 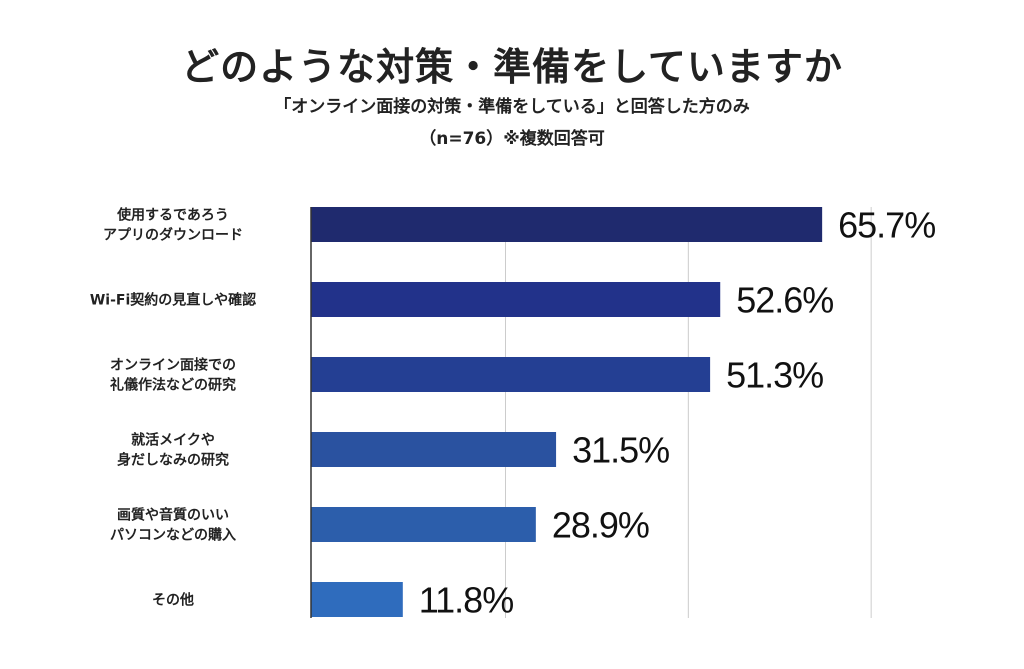 I want to click on category-label: 身だしなみの研究, so click(x=173, y=460).